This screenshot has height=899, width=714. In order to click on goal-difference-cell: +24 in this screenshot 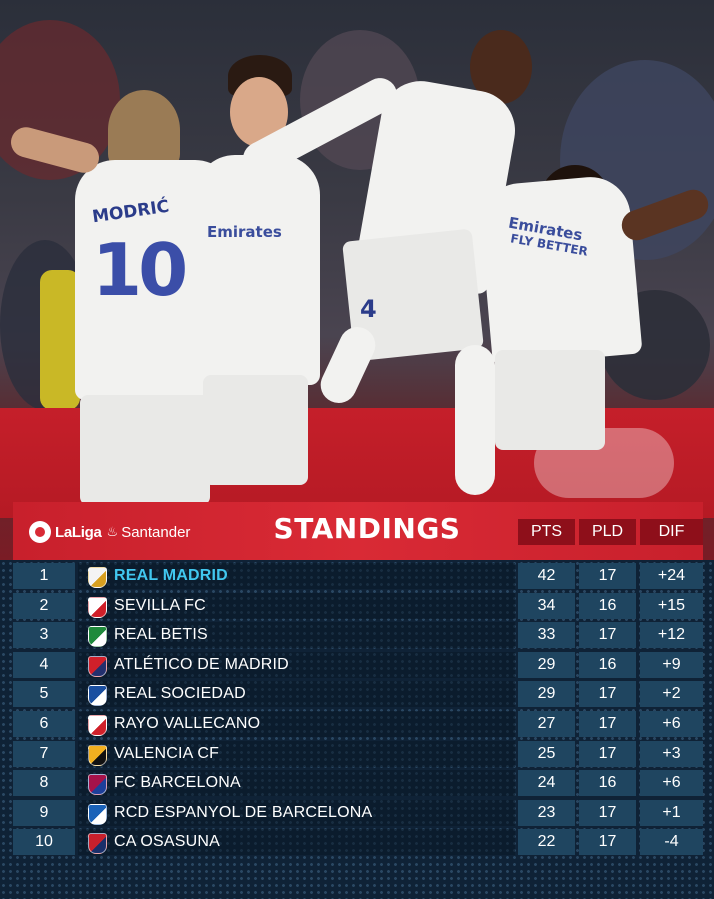, I will do `click(671, 576)`.